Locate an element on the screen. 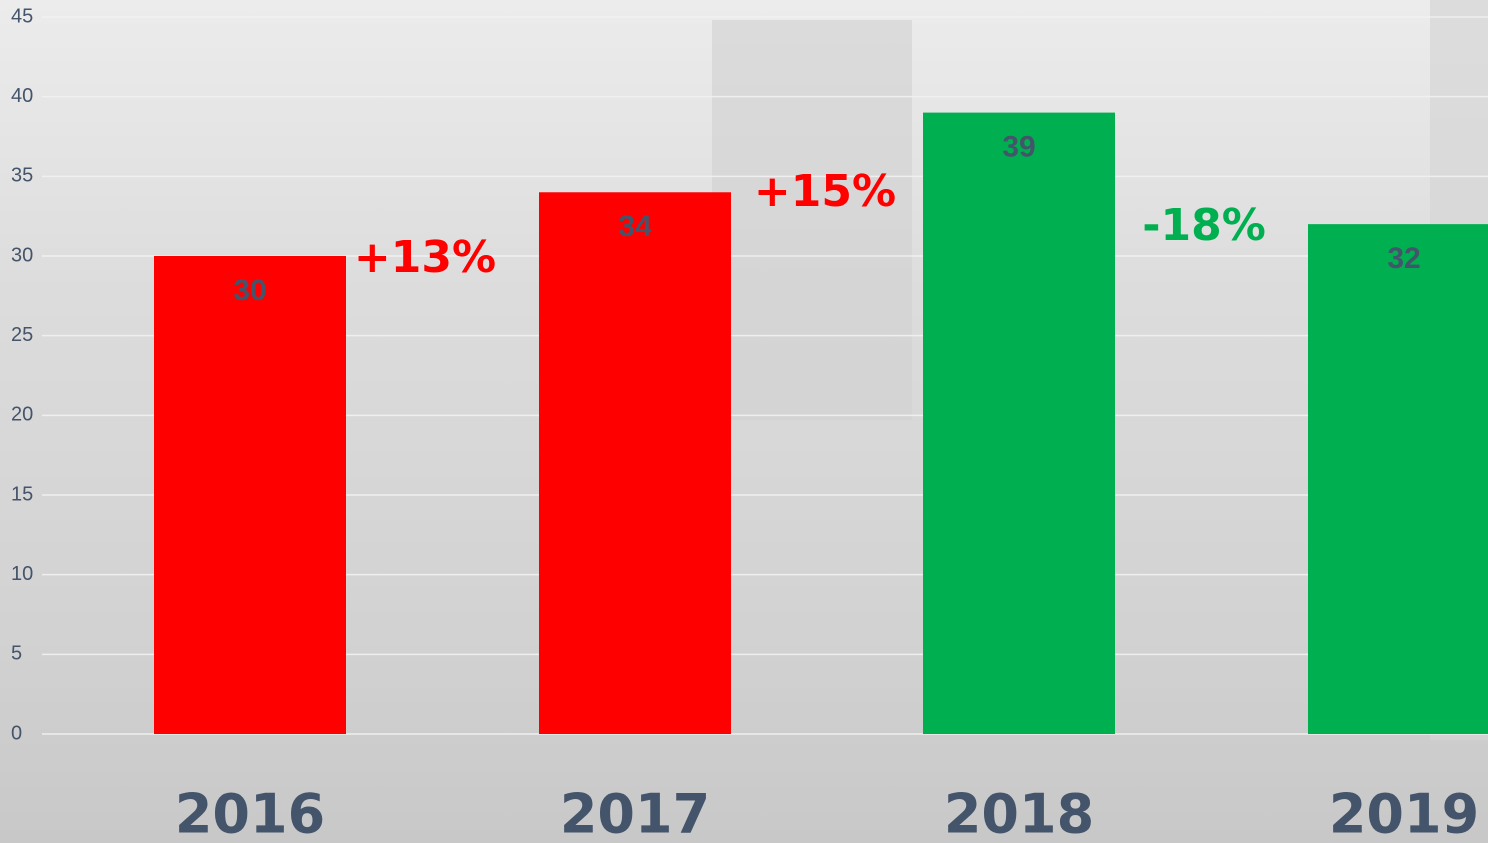  y-tick-label: 35 is located at coordinates (22, 176).